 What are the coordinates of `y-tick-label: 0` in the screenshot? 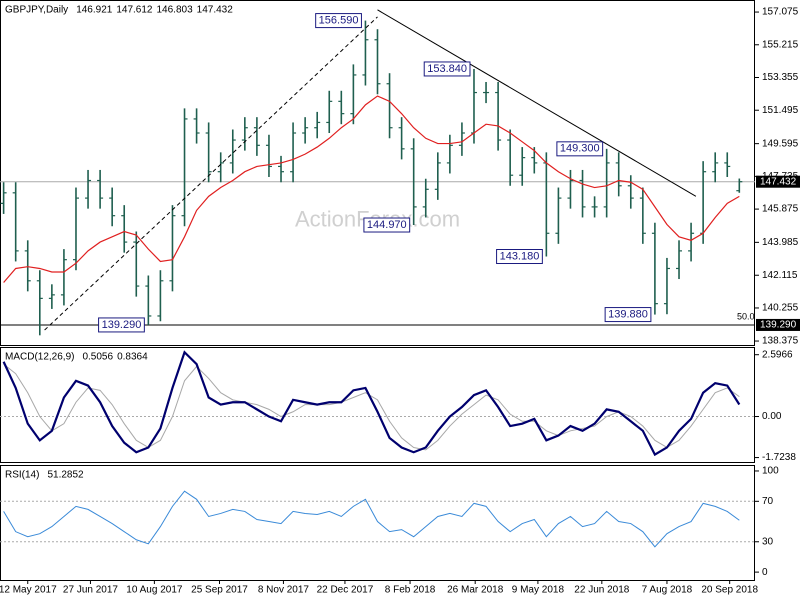 It's located at (765, 572).